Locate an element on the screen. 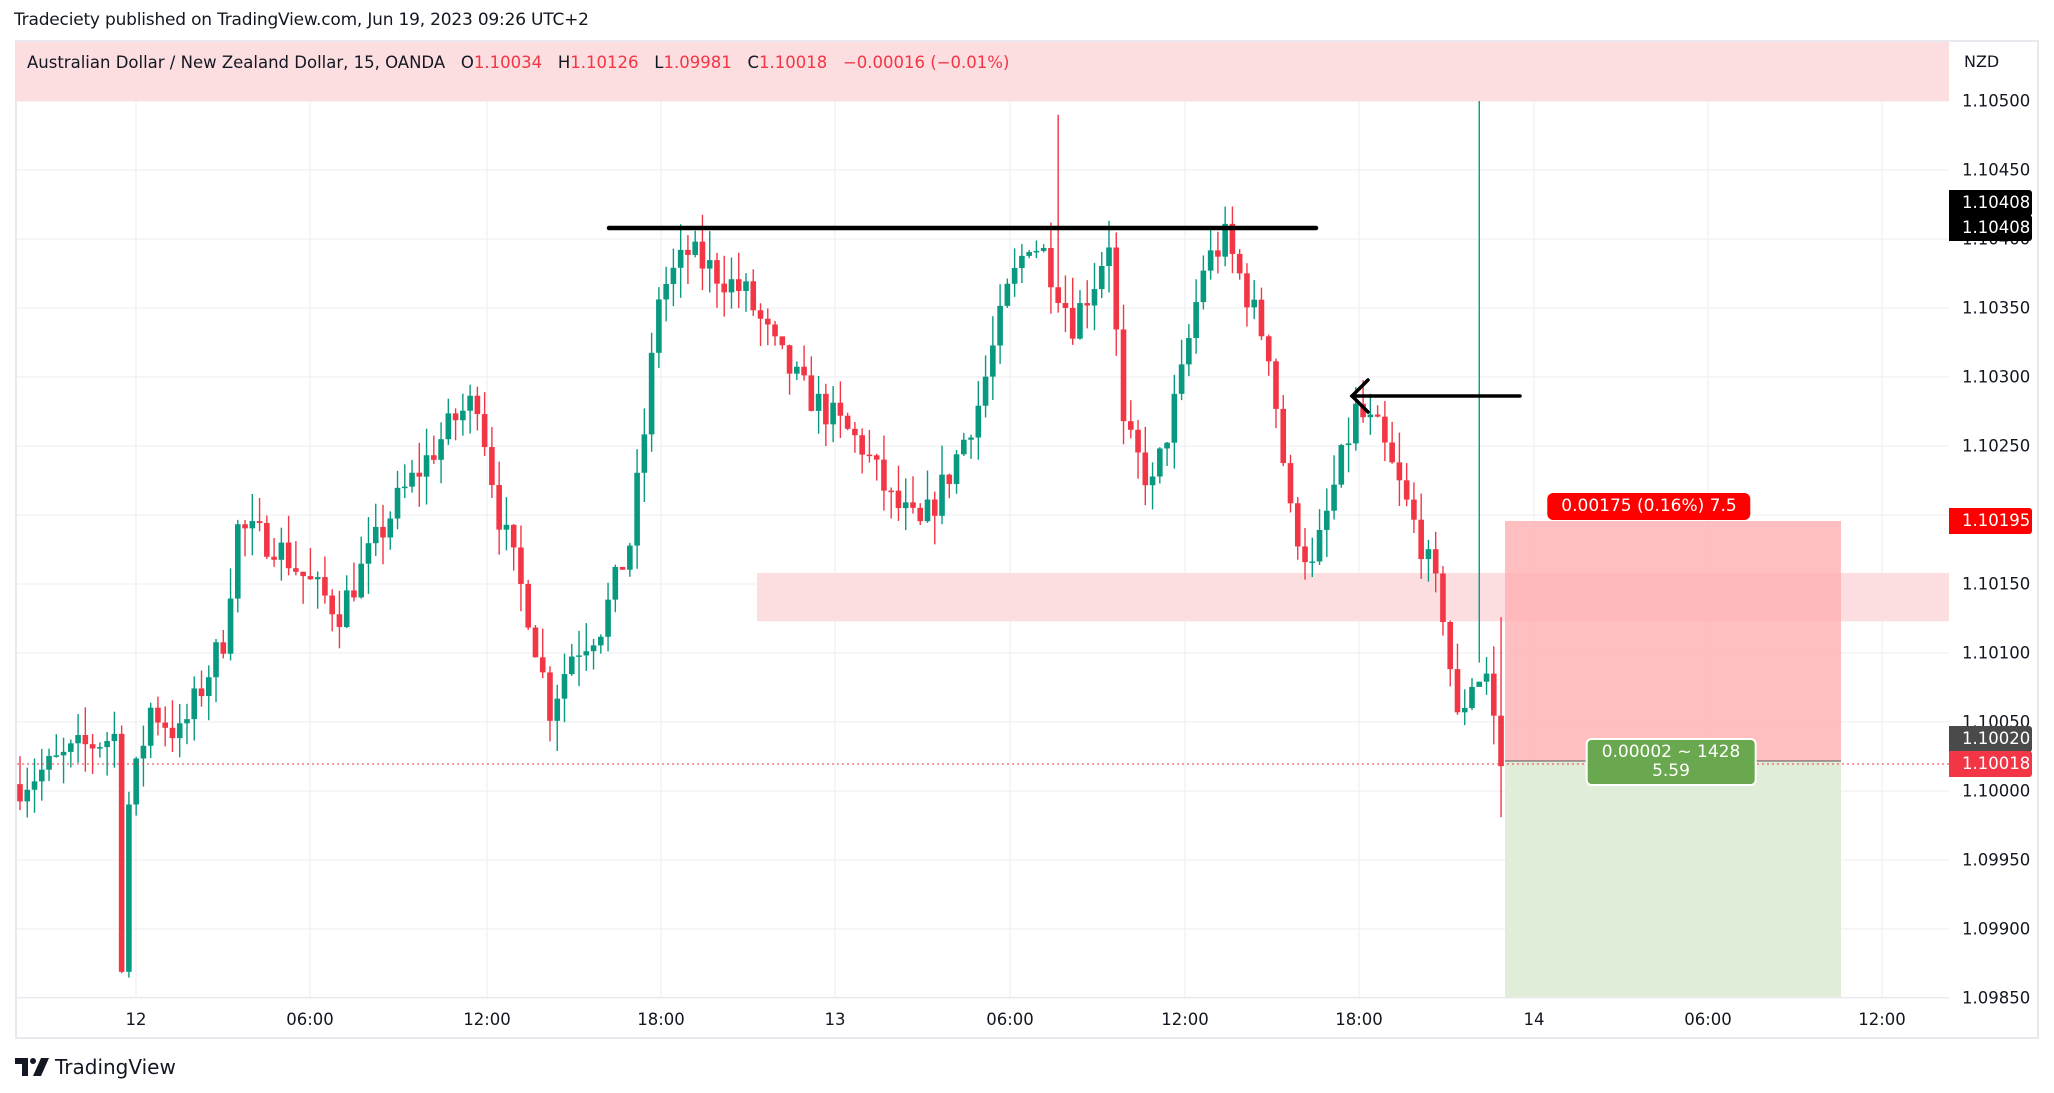 The width and height of the screenshot is (2054, 1093). price-tag-stop: 1.10195 is located at coordinates (1990, 521).